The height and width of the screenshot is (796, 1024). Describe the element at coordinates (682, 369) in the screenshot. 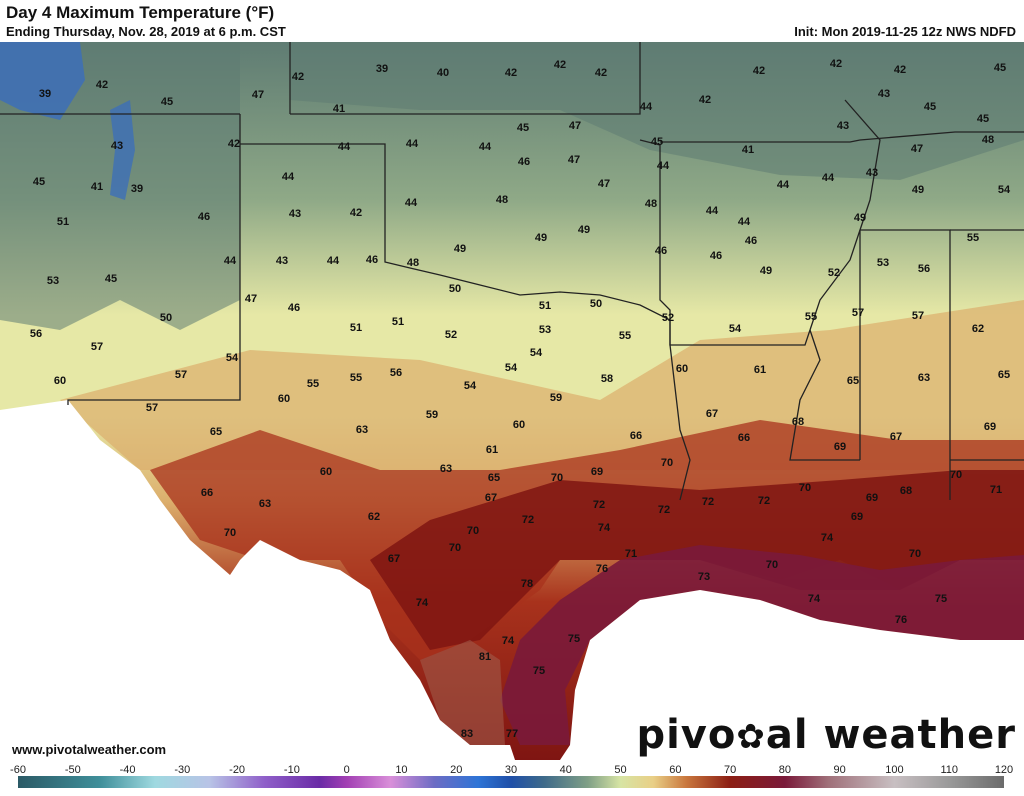

I see `temperature-label: 60` at that location.